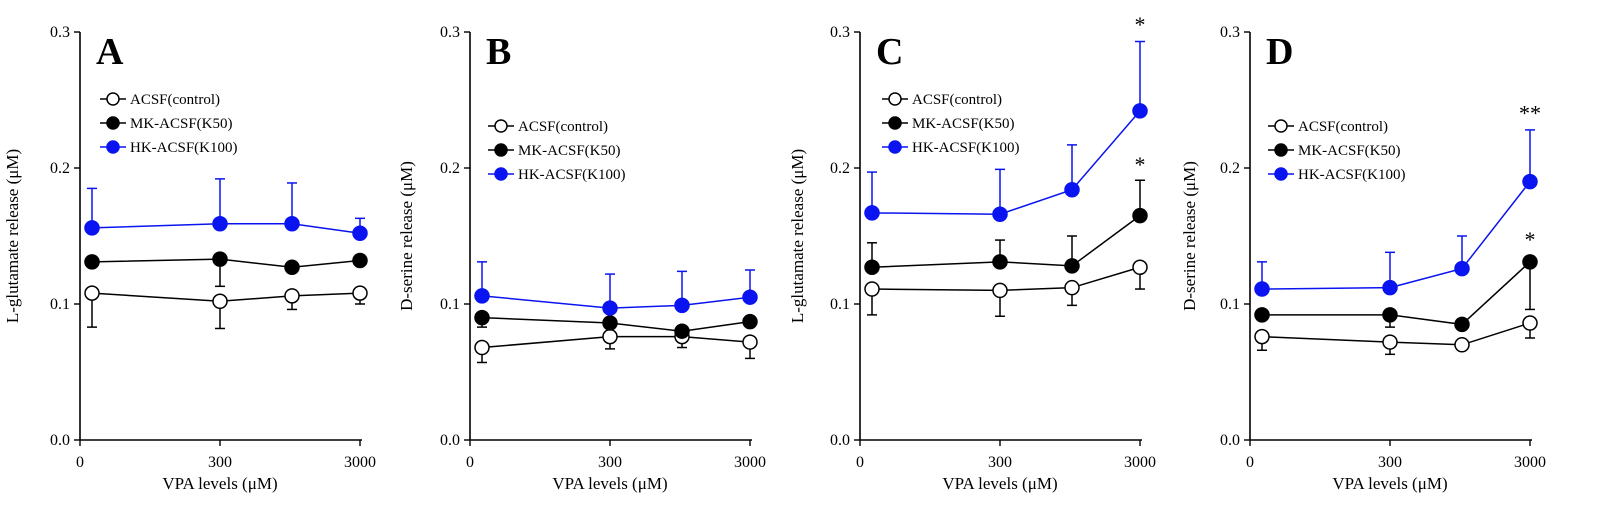 This screenshot has height=521, width=1624. What do you see at coordinates (1279, 52) in the screenshot?
I see `panel-letter: D` at bounding box center [1279, 52].